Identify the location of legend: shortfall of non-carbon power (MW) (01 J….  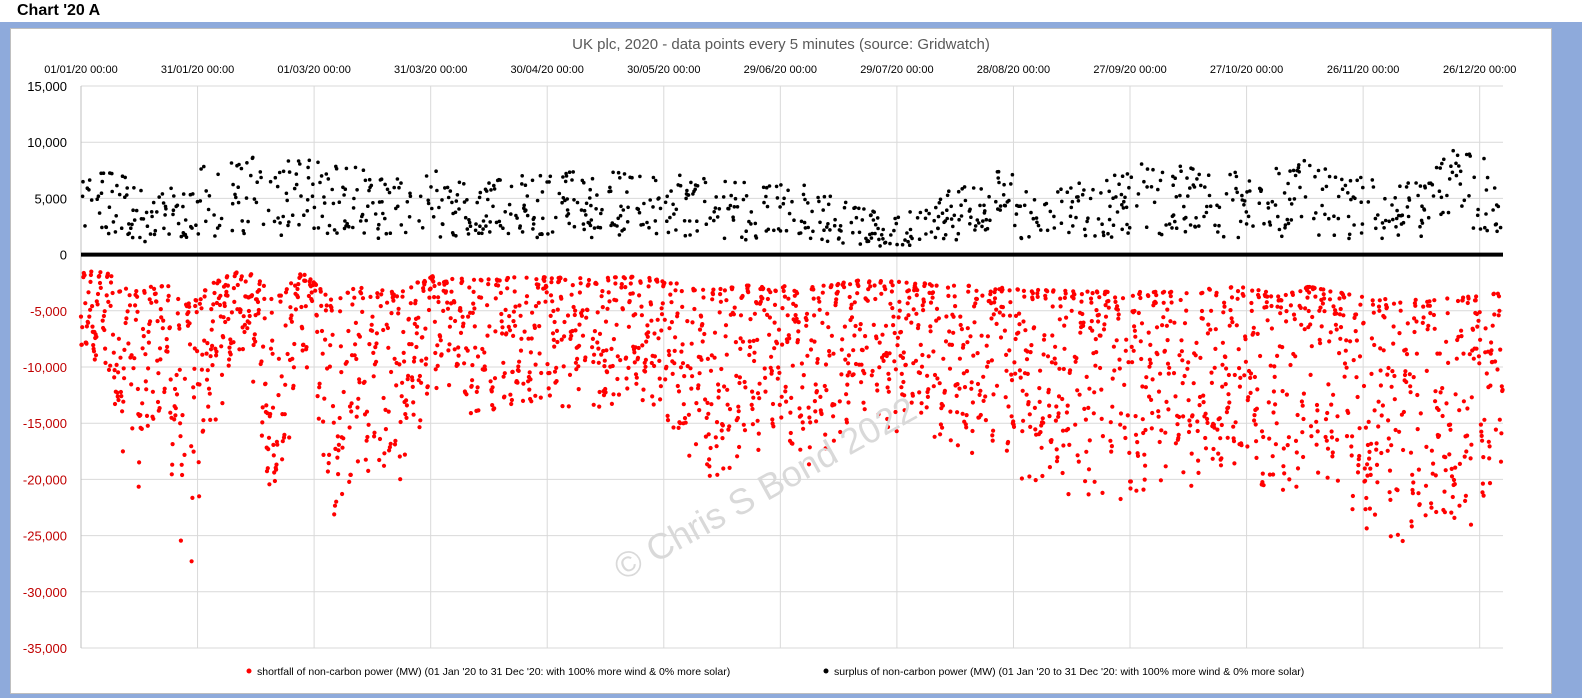
(775, 672).